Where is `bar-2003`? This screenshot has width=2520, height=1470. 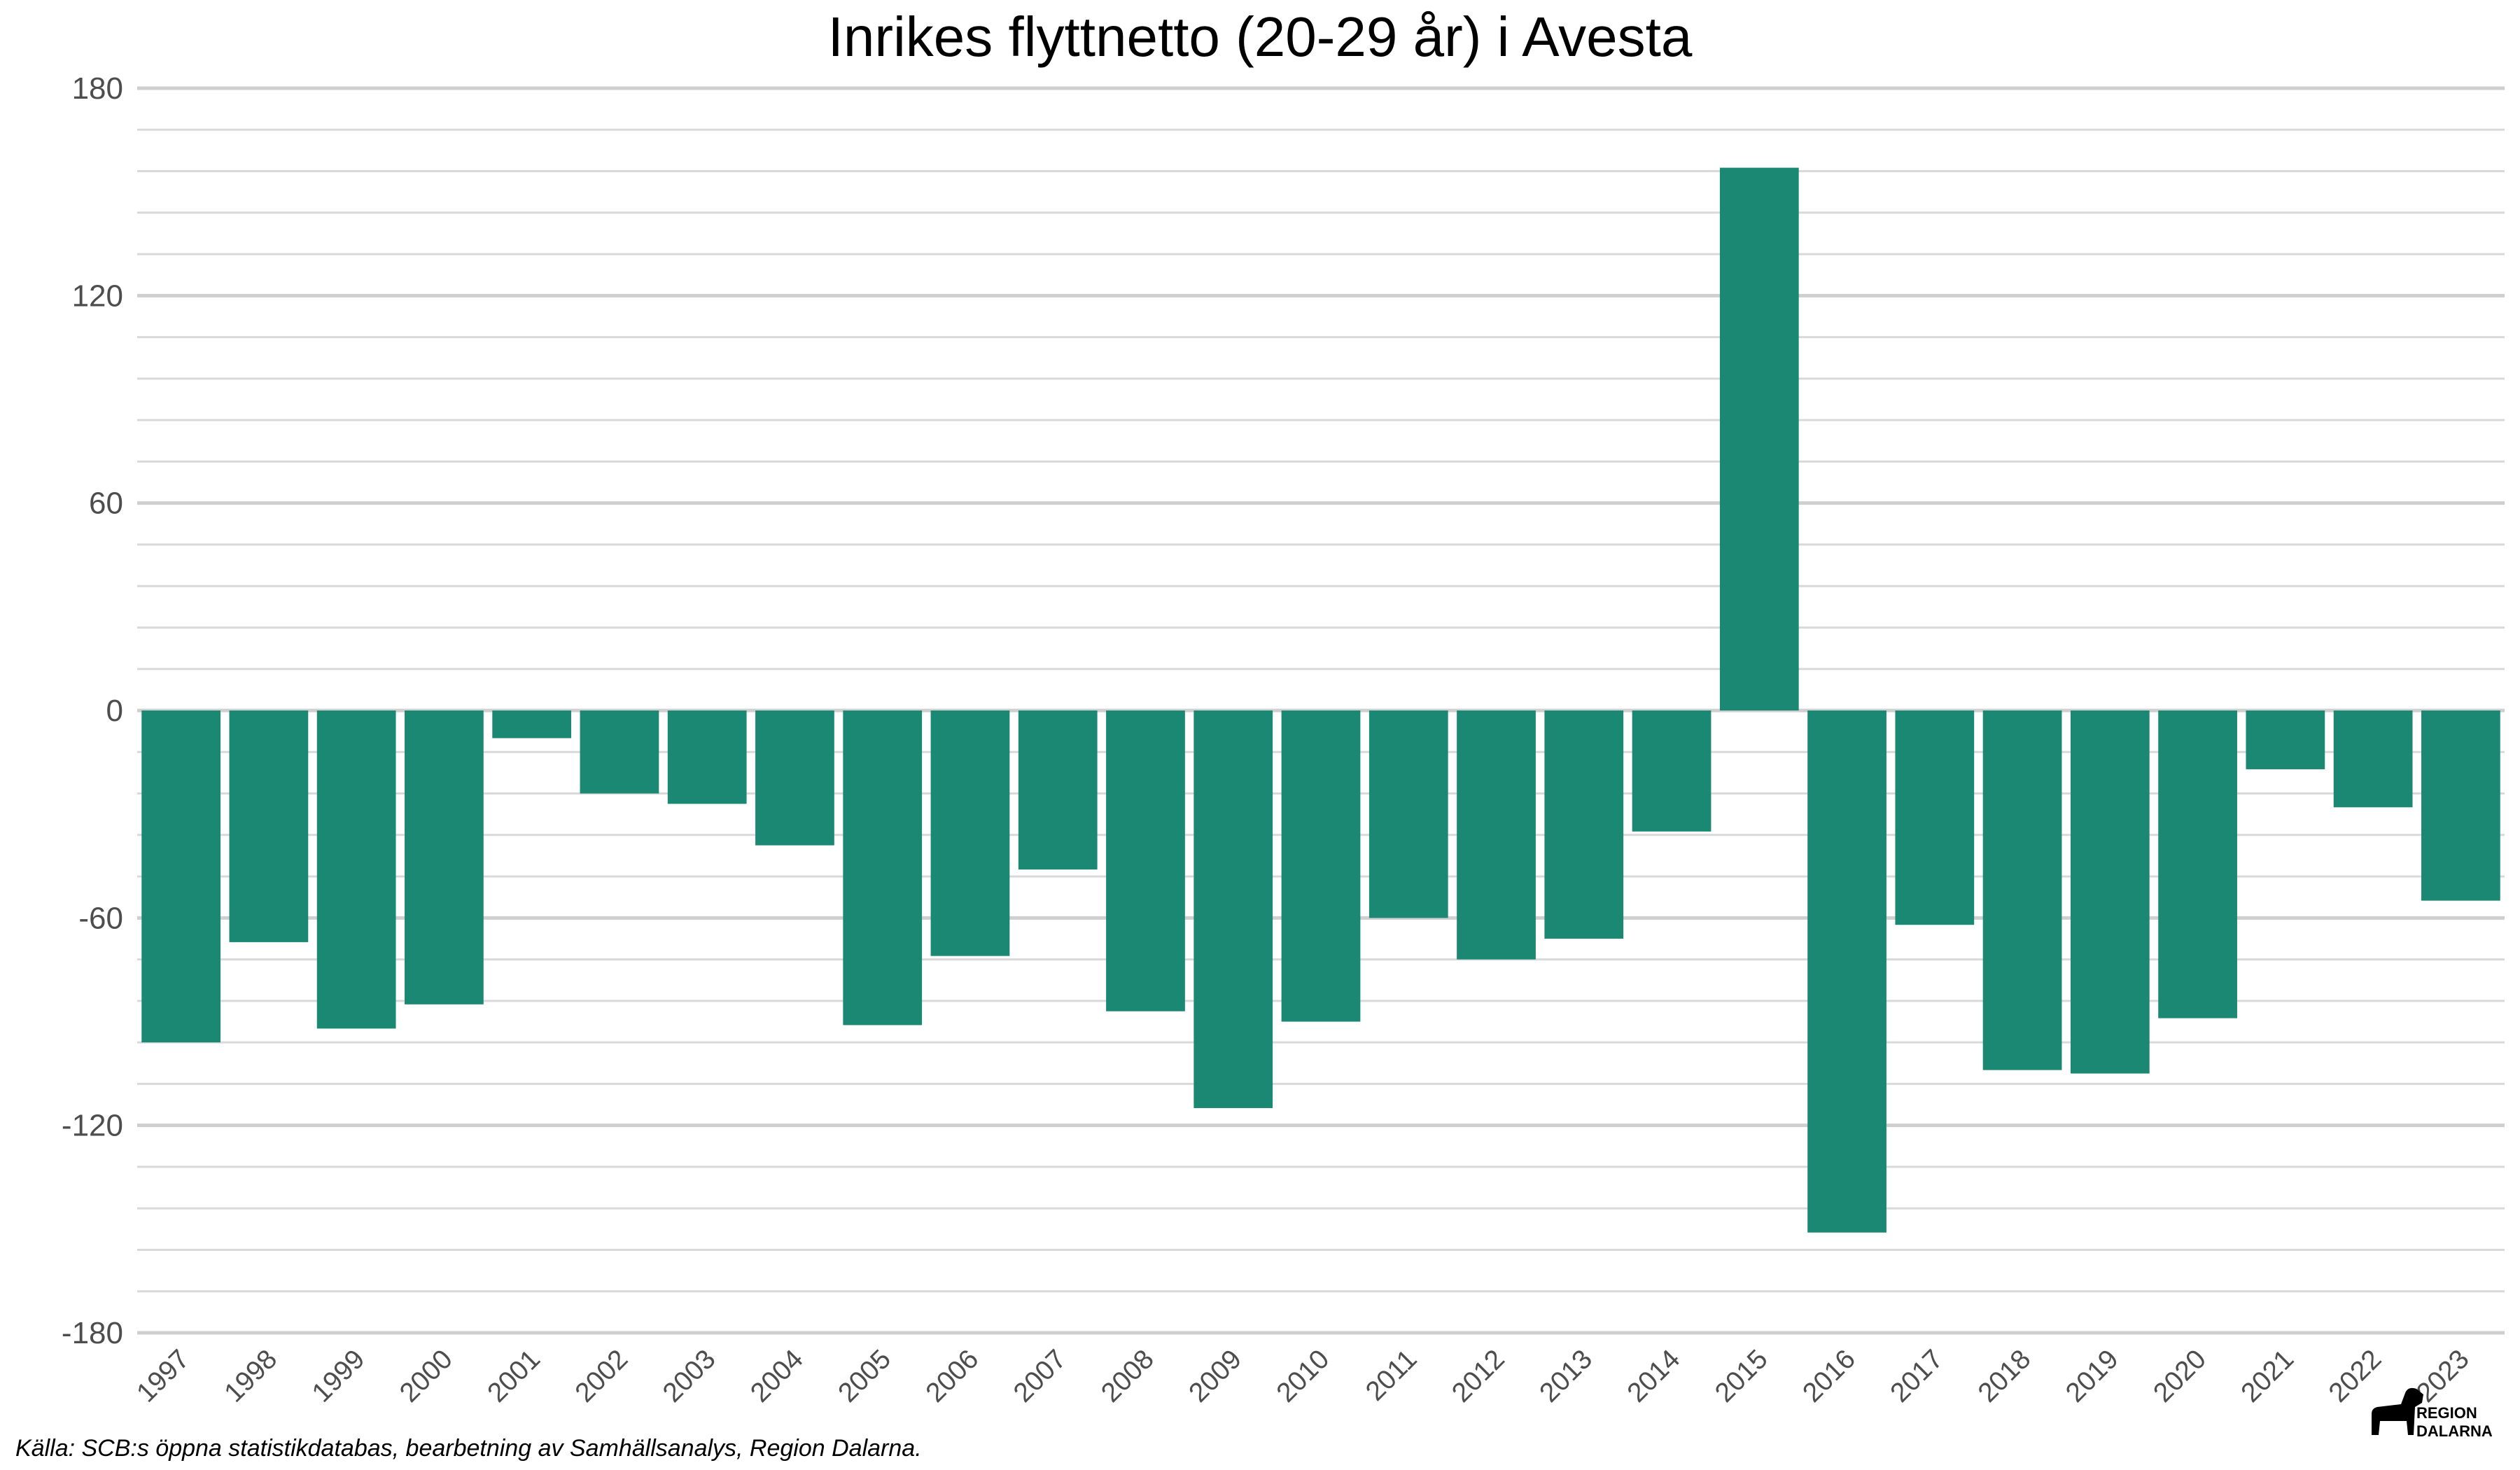 bar-2003 is located at coordinates (707, 757).